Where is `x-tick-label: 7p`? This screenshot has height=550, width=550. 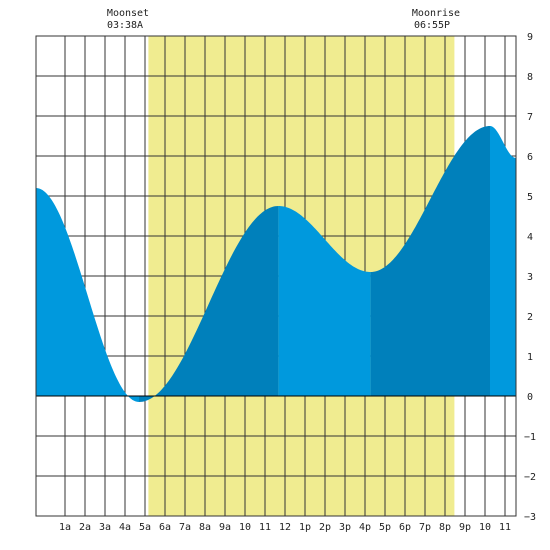
x-tick-label: 7p is located at coordinates (425, 527).